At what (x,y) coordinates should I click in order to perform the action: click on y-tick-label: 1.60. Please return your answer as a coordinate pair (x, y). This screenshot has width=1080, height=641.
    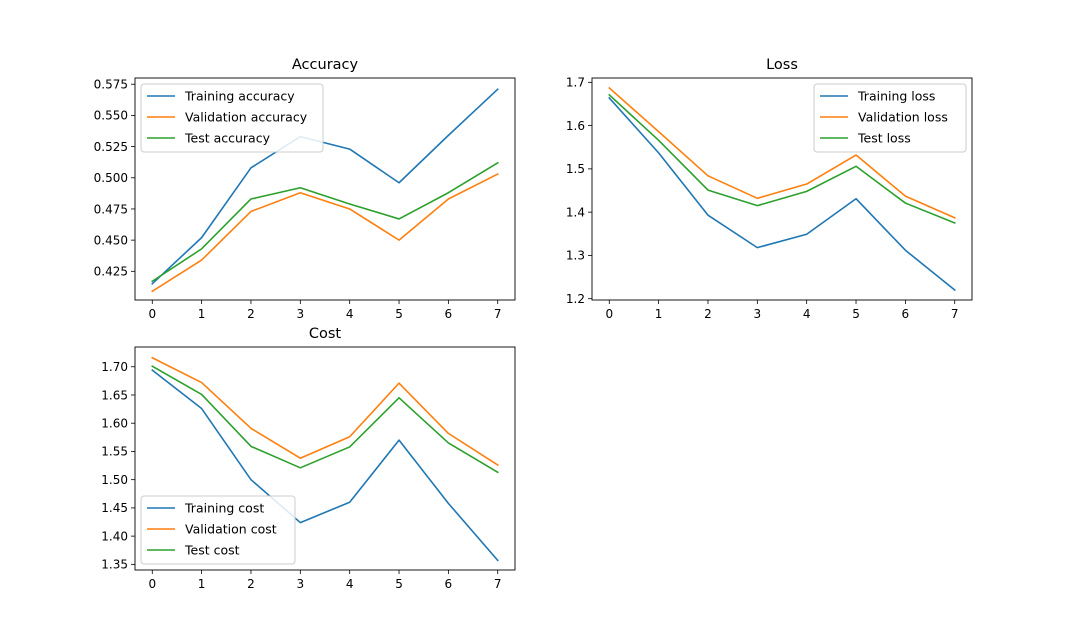
    Looking at the image, I should click on (114, 424).